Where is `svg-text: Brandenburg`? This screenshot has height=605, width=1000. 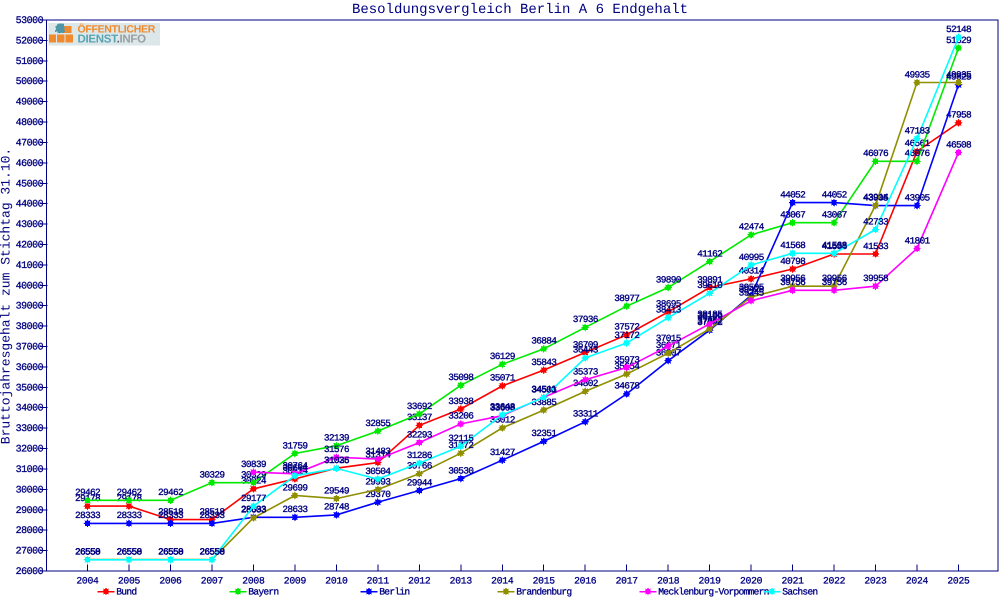 svg-text: Brandenburg is located at coordinates (543, 592).